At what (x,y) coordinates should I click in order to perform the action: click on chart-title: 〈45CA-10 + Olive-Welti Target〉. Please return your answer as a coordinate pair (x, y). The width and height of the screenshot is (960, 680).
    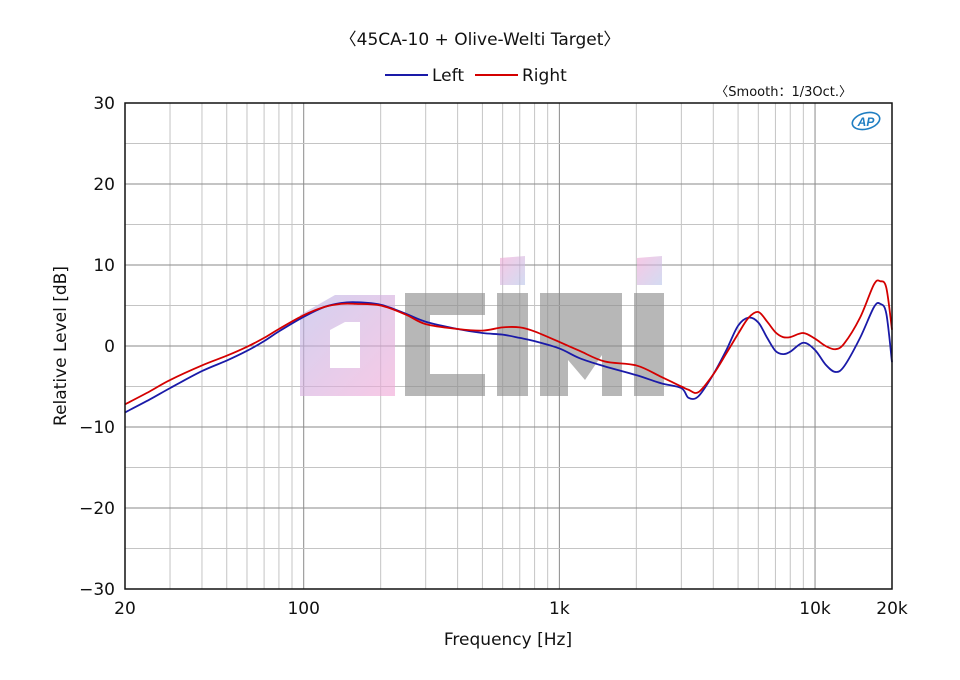
    Looking at the image, I should click on (480, 40).